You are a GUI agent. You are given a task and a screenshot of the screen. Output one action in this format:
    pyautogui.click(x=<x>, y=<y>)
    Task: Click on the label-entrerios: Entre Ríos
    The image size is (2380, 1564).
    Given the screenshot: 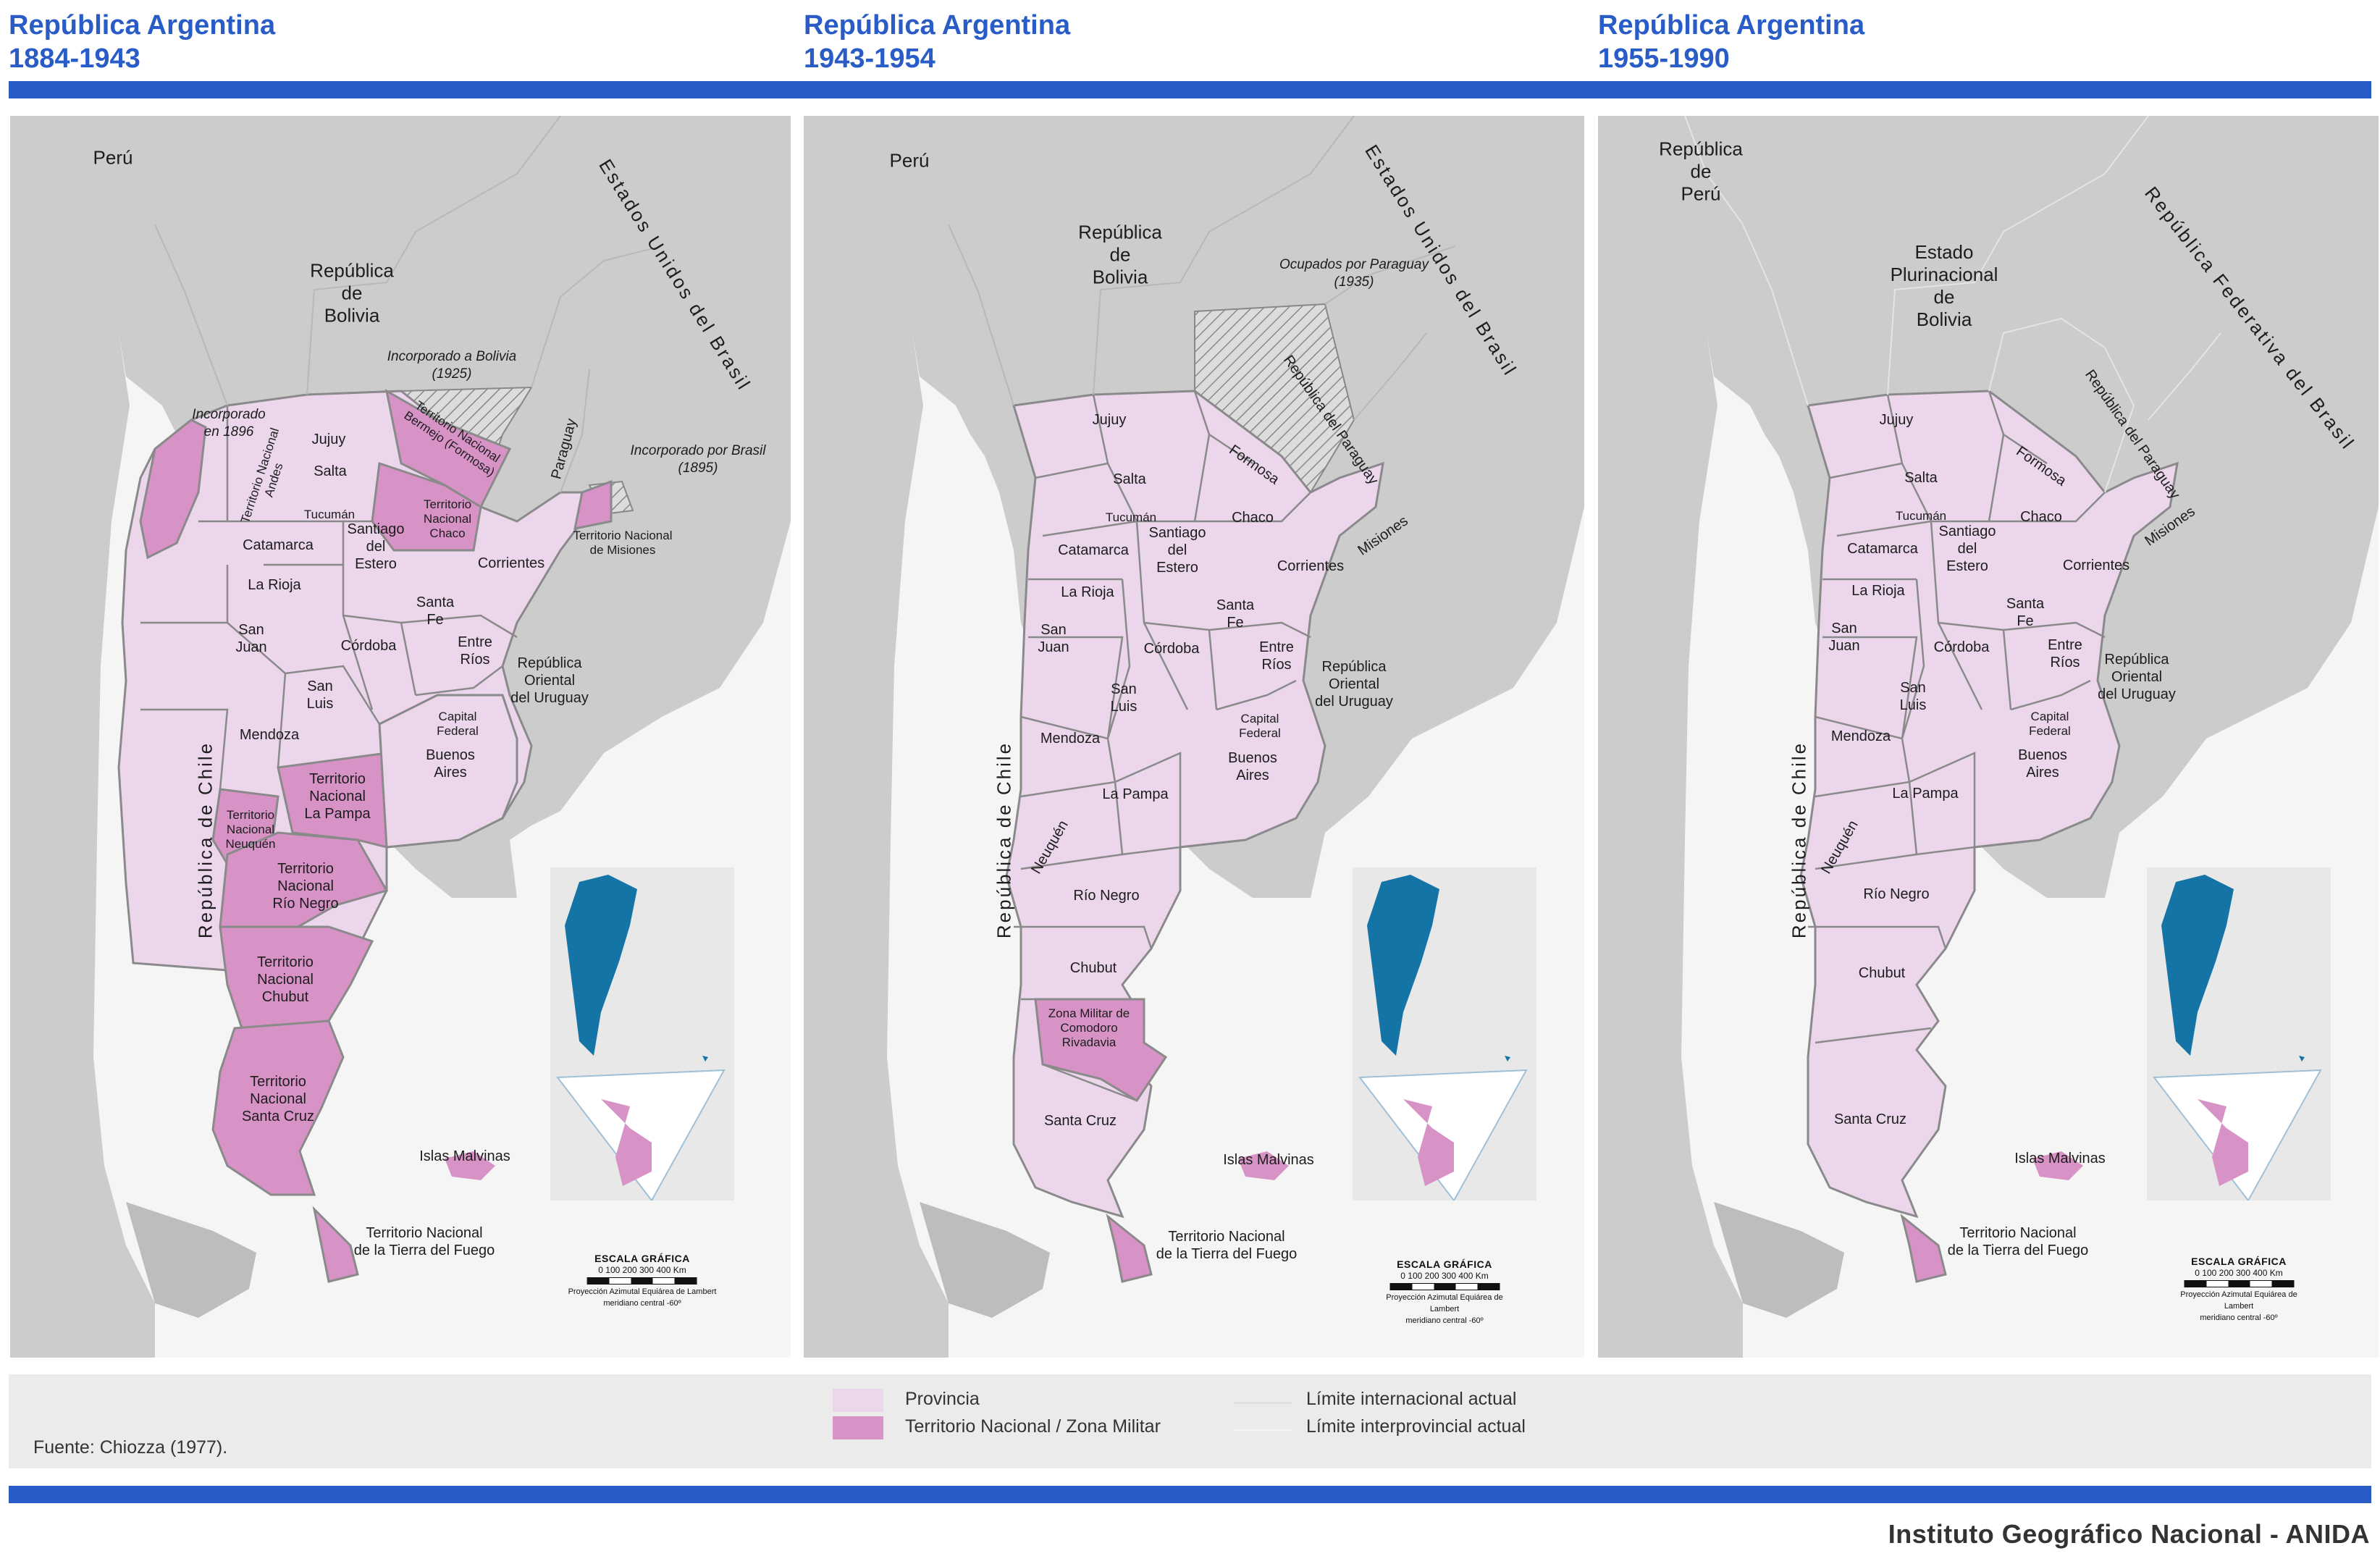 What is the action you would take?
    pyautogui.click(x=2065, y=653)
    